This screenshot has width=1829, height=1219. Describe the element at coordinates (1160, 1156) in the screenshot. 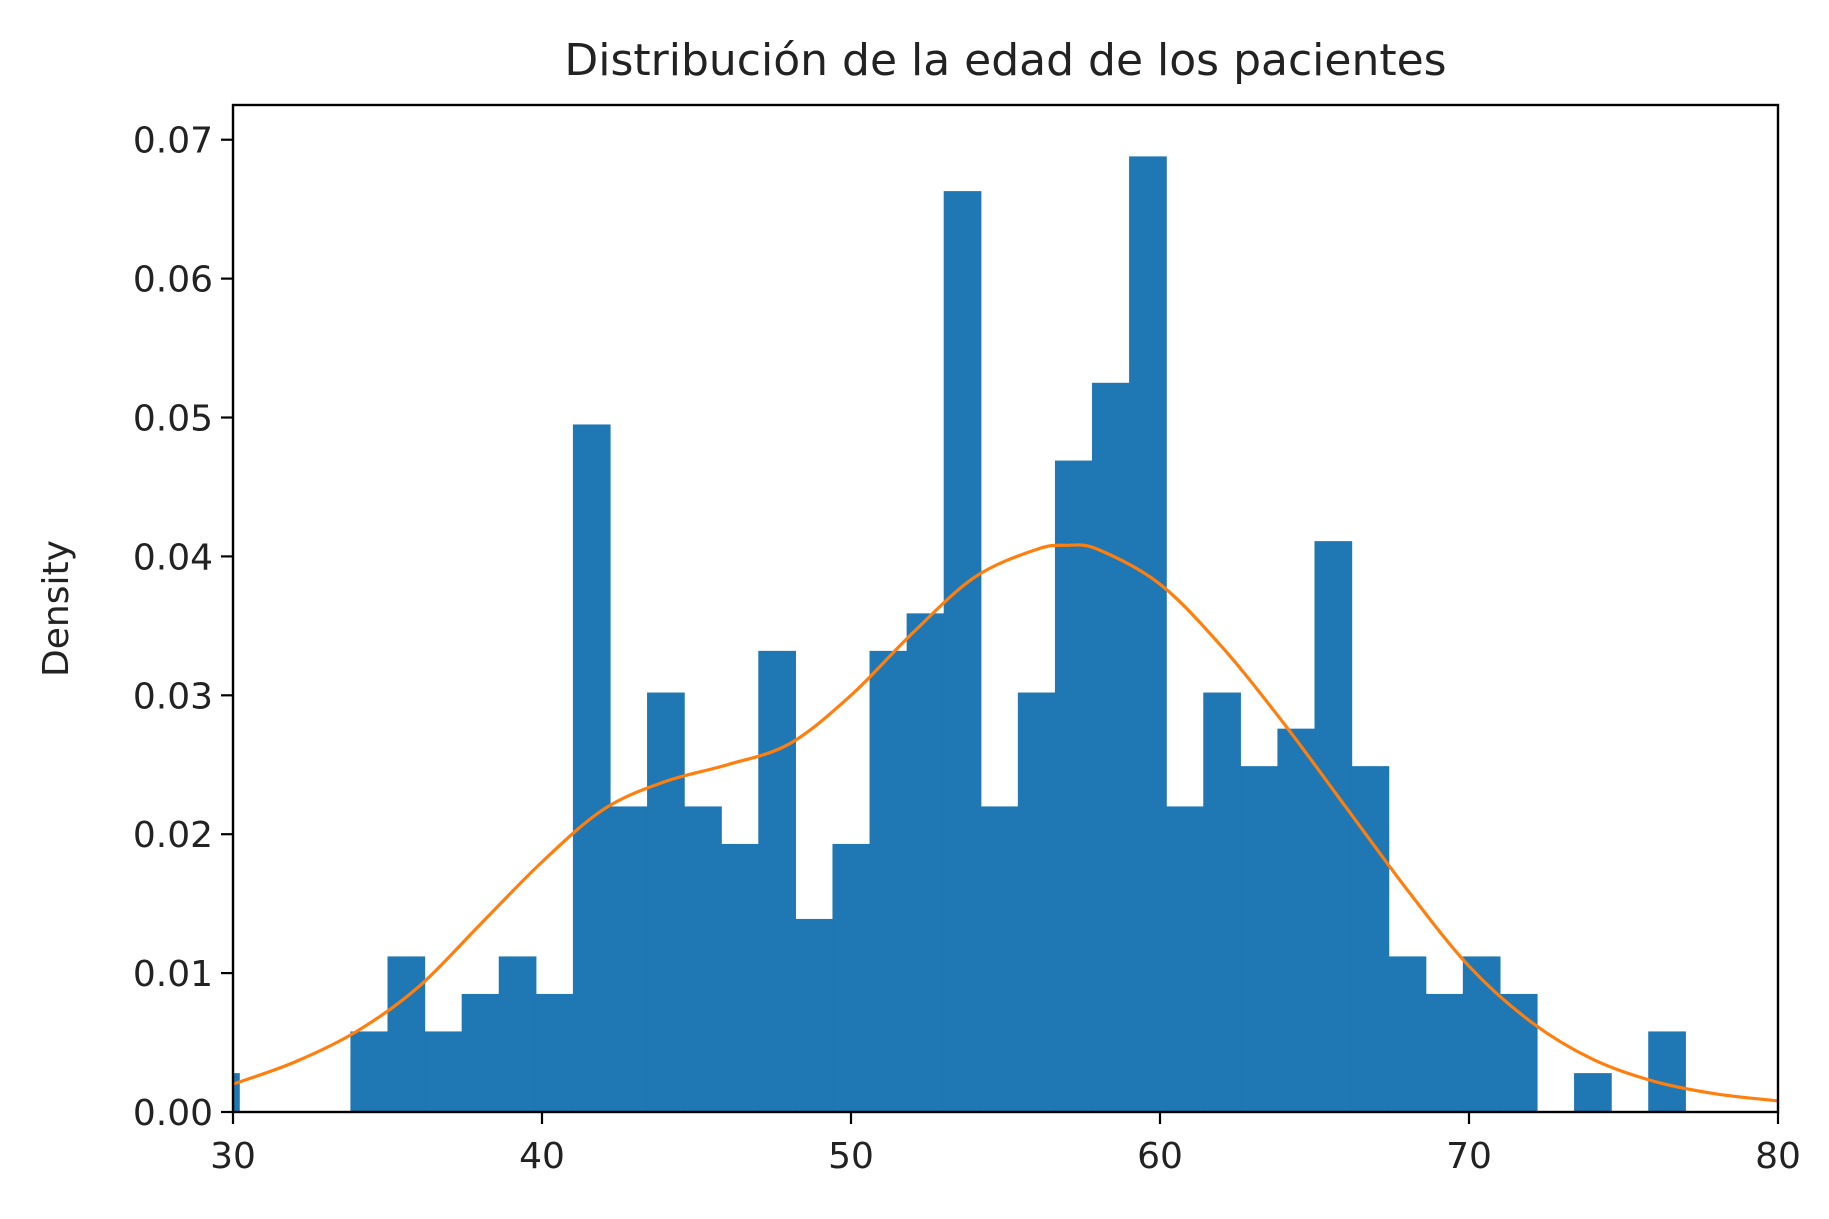

I see `x-tick-label: 60` at that location.